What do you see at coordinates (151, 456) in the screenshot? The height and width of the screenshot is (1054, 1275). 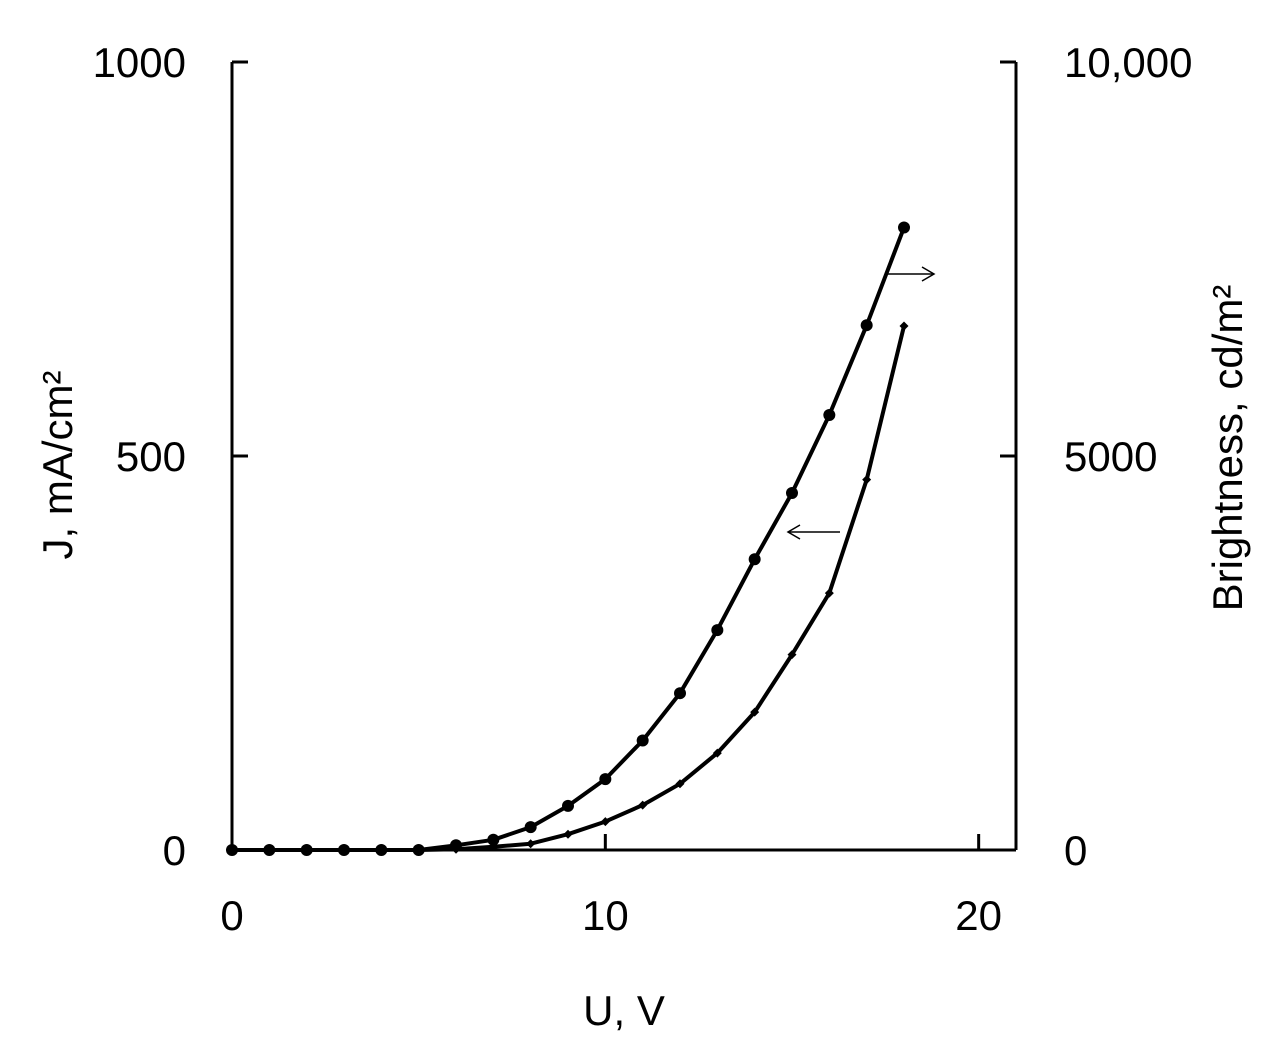 I see `y-tick-label: 500` at bounding box center [151, 456].